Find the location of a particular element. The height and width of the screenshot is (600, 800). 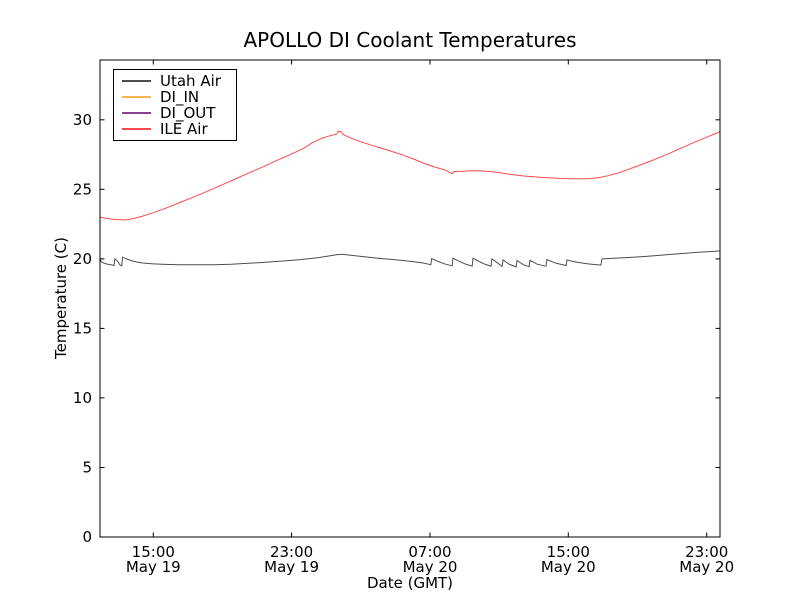

series-line-utah-air is located at coordinates (410, 259).